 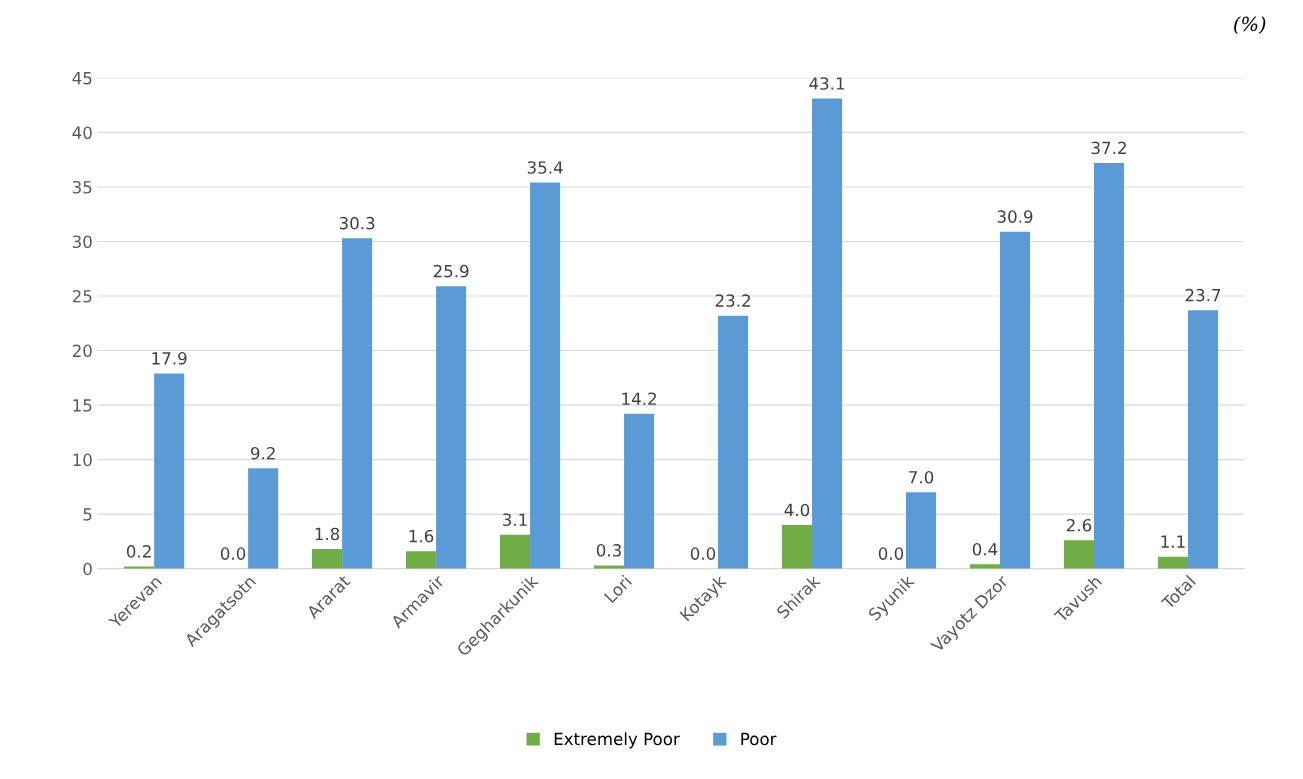 What do you see at coordinates (451, 271) in the screenshot?
I see `data-label: 25.9` at bounding box center [451, 271].